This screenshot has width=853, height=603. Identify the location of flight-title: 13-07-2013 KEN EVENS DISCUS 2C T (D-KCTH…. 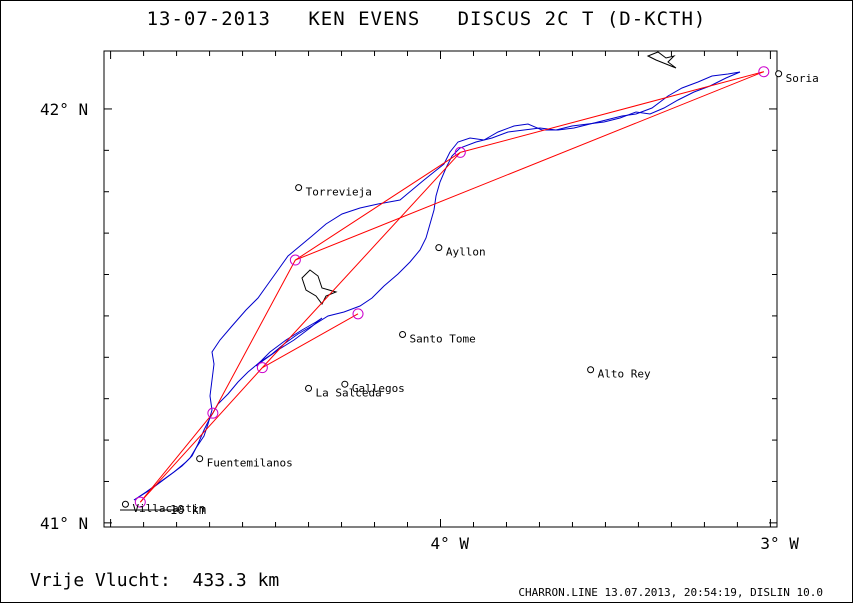
(426, 19).